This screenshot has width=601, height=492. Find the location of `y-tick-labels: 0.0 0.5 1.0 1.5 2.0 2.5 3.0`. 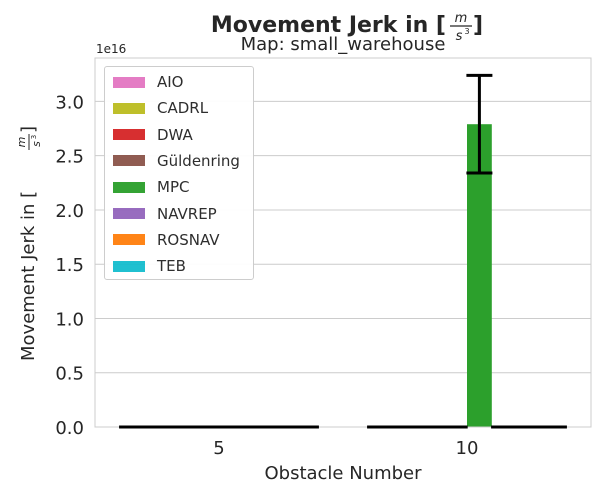

y-tick-labels: 0.0 0.5 1.0 1.5 2.0 2.5 3.0 is located at coordinates (69, 265).